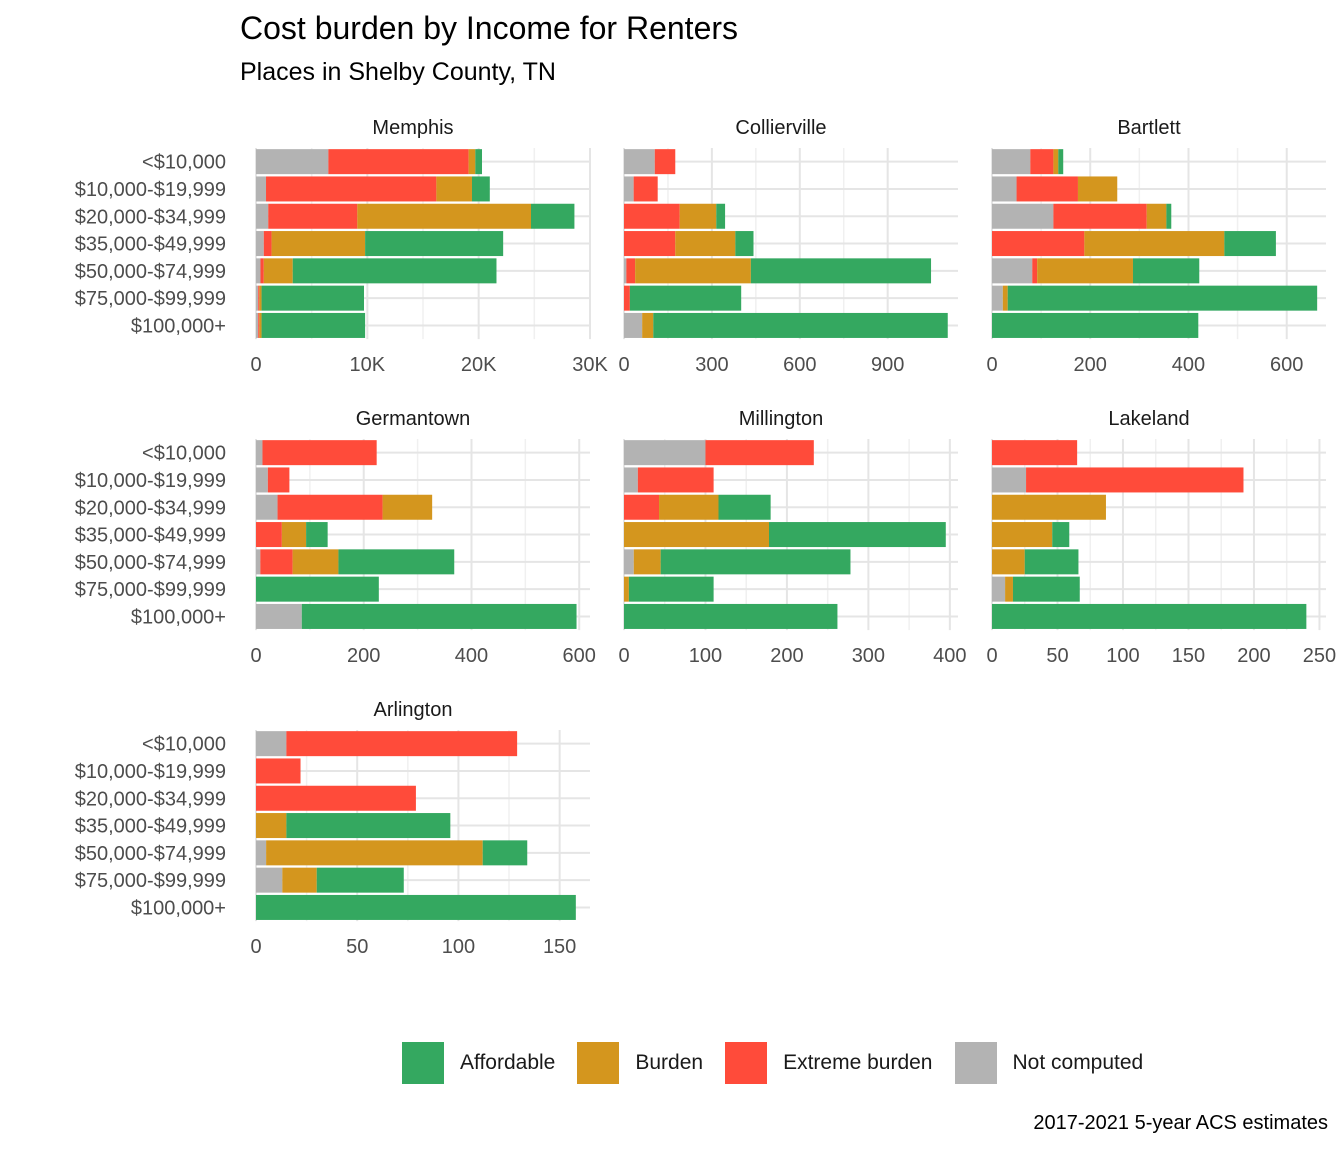 Image resolution: width=1344 pixels, height=1152 pixels. Describe the element at coordinates (423, 1063) in the screenshot. I see `legend-key-affordable` at that location.